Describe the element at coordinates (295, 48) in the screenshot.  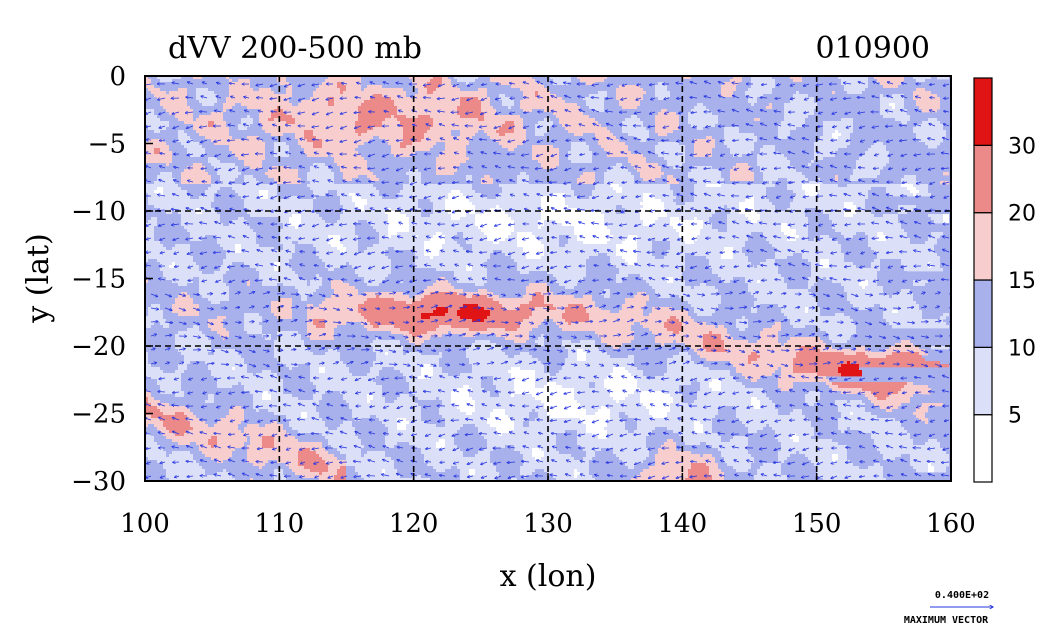
I see `title-left: dVV 200-500 mb` at that location.